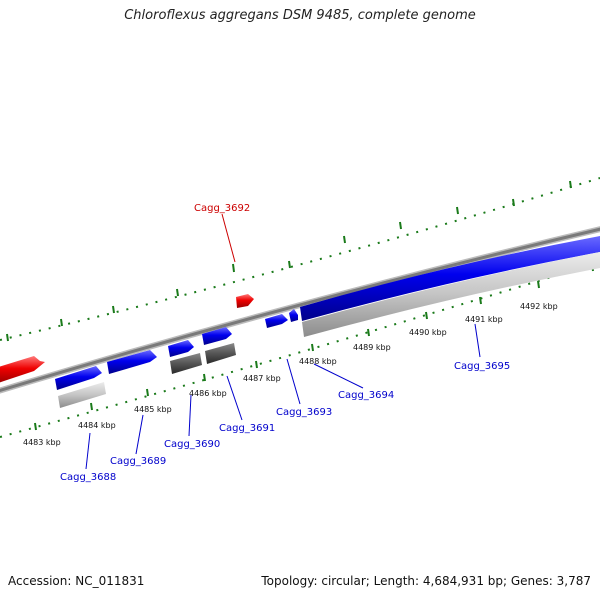 This screenshot has width=600, height=600. What do you see at coordinates (97, 425) in the screenshot?
I see `kbp-label: 4484 kbp` at bounding box center [97, 425].